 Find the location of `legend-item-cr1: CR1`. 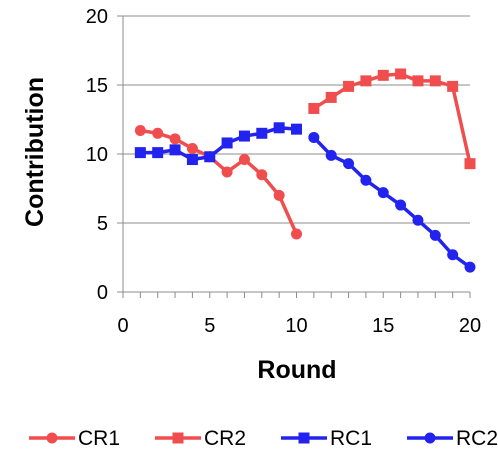

legend-item-cr1: CR1 is located at coordinates (74, 438).